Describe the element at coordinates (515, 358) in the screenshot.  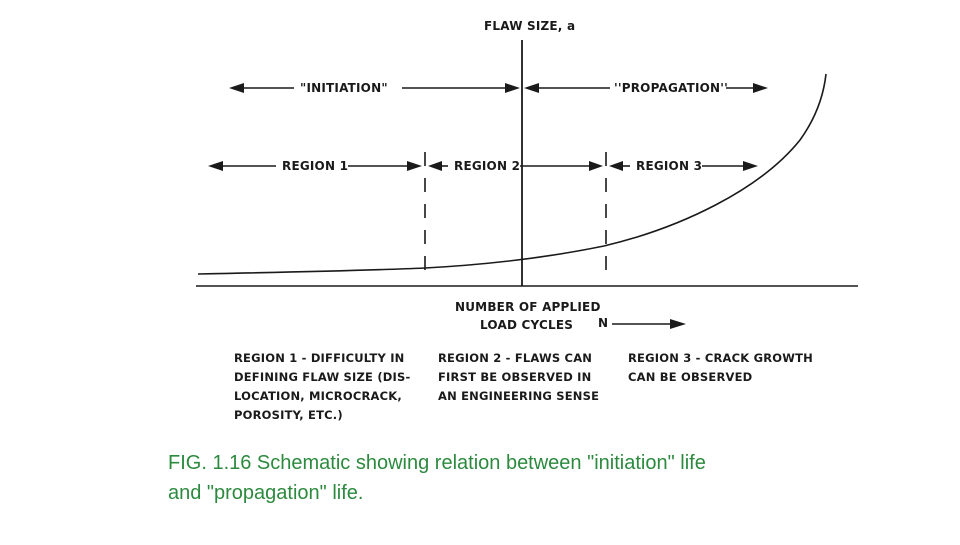
I see `region2-description-line: REGION 2 - FLAWS CAN` at that location.